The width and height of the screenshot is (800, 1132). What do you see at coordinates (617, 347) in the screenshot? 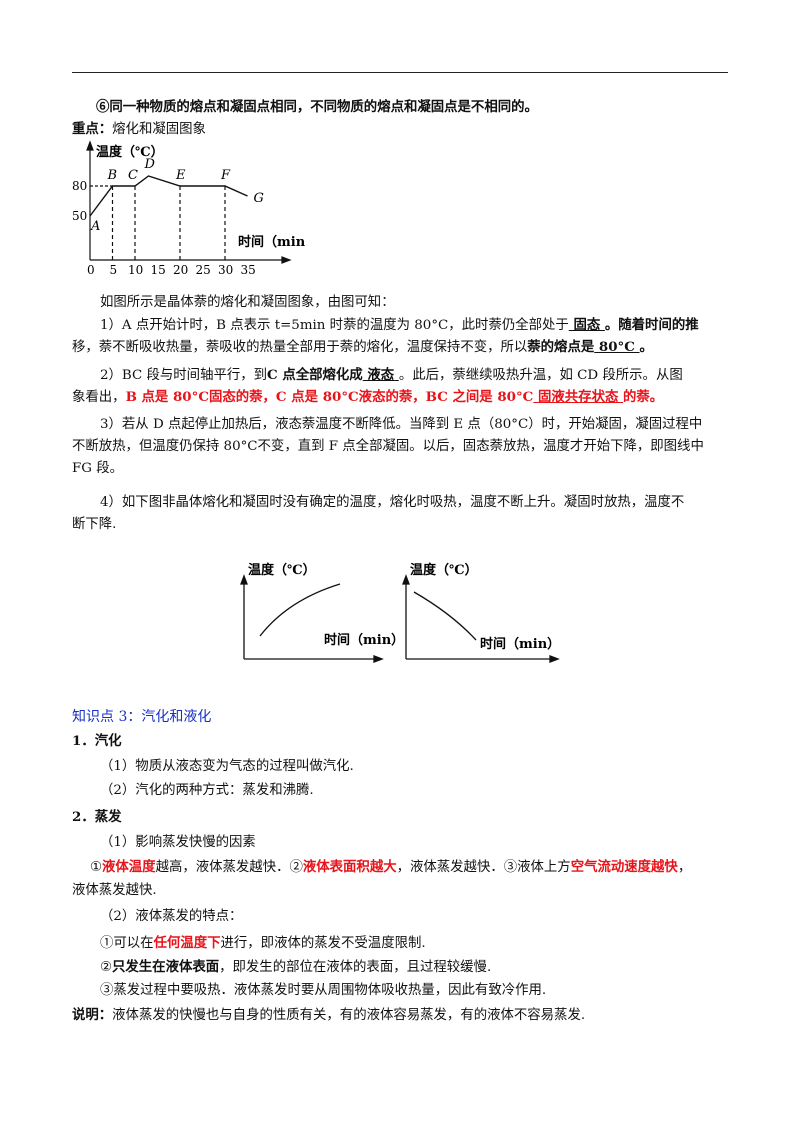
I see `item1-blank-80: 80°C` at bounding box center [617, 347].